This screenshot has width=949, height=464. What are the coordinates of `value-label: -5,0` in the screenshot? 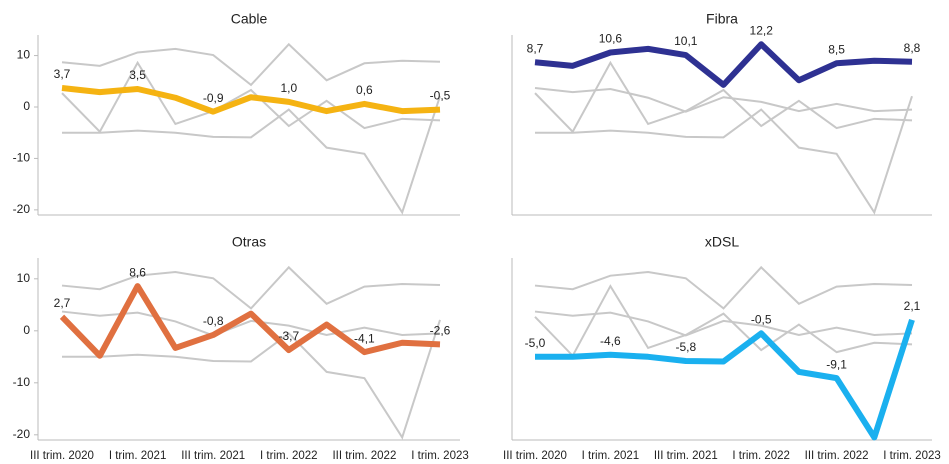 It's located at (535, 343).